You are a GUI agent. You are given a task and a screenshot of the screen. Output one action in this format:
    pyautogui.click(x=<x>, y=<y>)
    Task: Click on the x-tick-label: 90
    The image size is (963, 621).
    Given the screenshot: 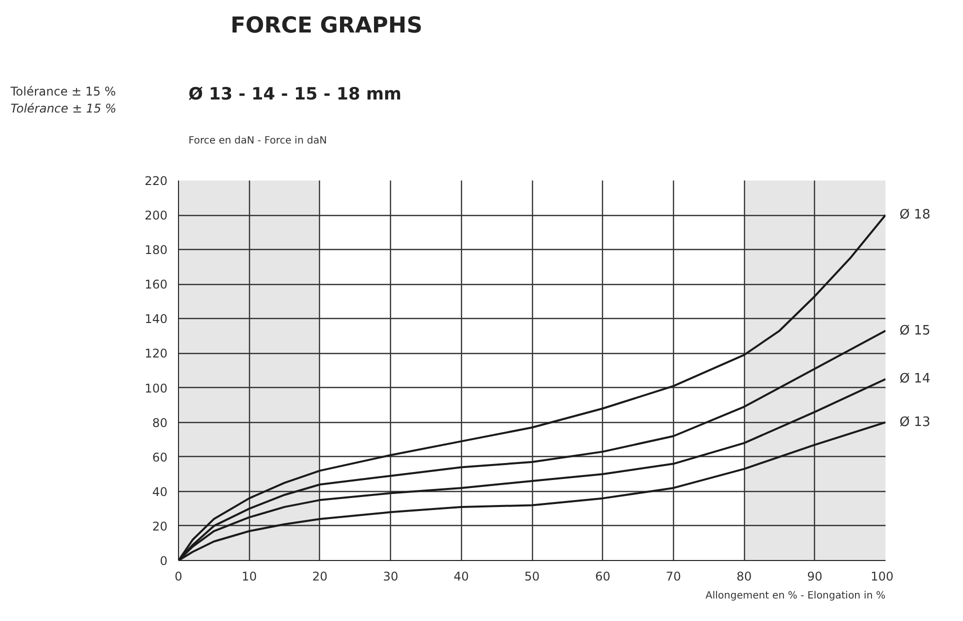 What is the action you would take?
    pyautogui.click(x=814, y=577)
    